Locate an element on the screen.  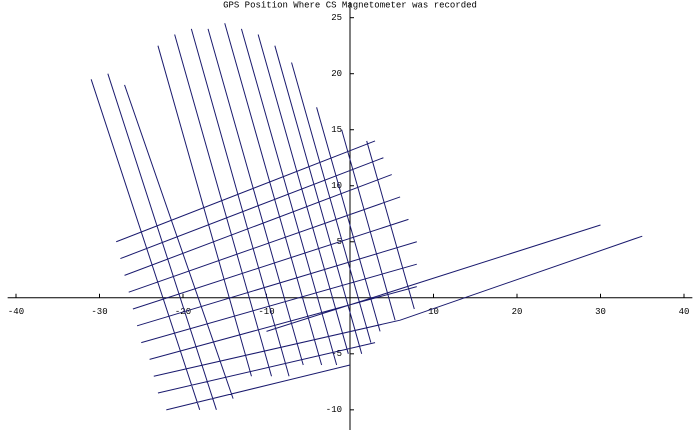
x-tick-label: -10 is located at coordinates (266, 312).